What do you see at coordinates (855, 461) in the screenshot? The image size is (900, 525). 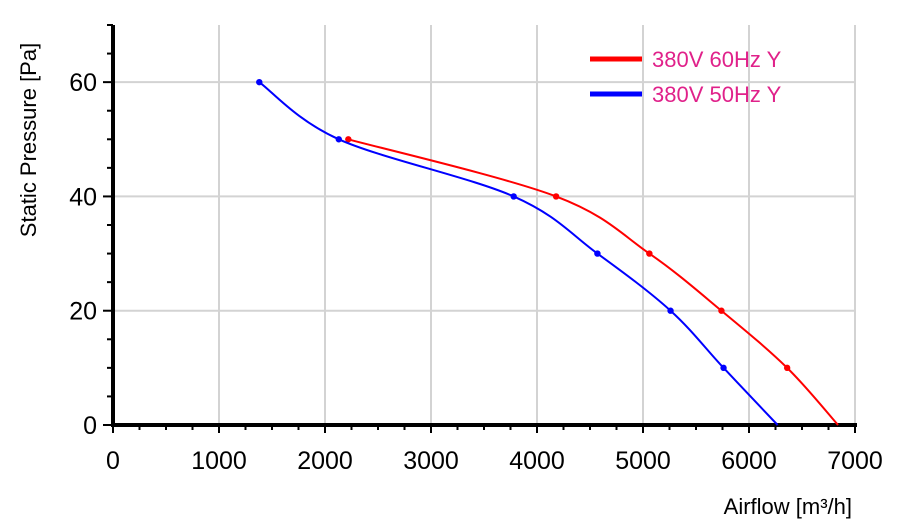 I see `x-tick-label: 7000` at bounding box center [855, 461].